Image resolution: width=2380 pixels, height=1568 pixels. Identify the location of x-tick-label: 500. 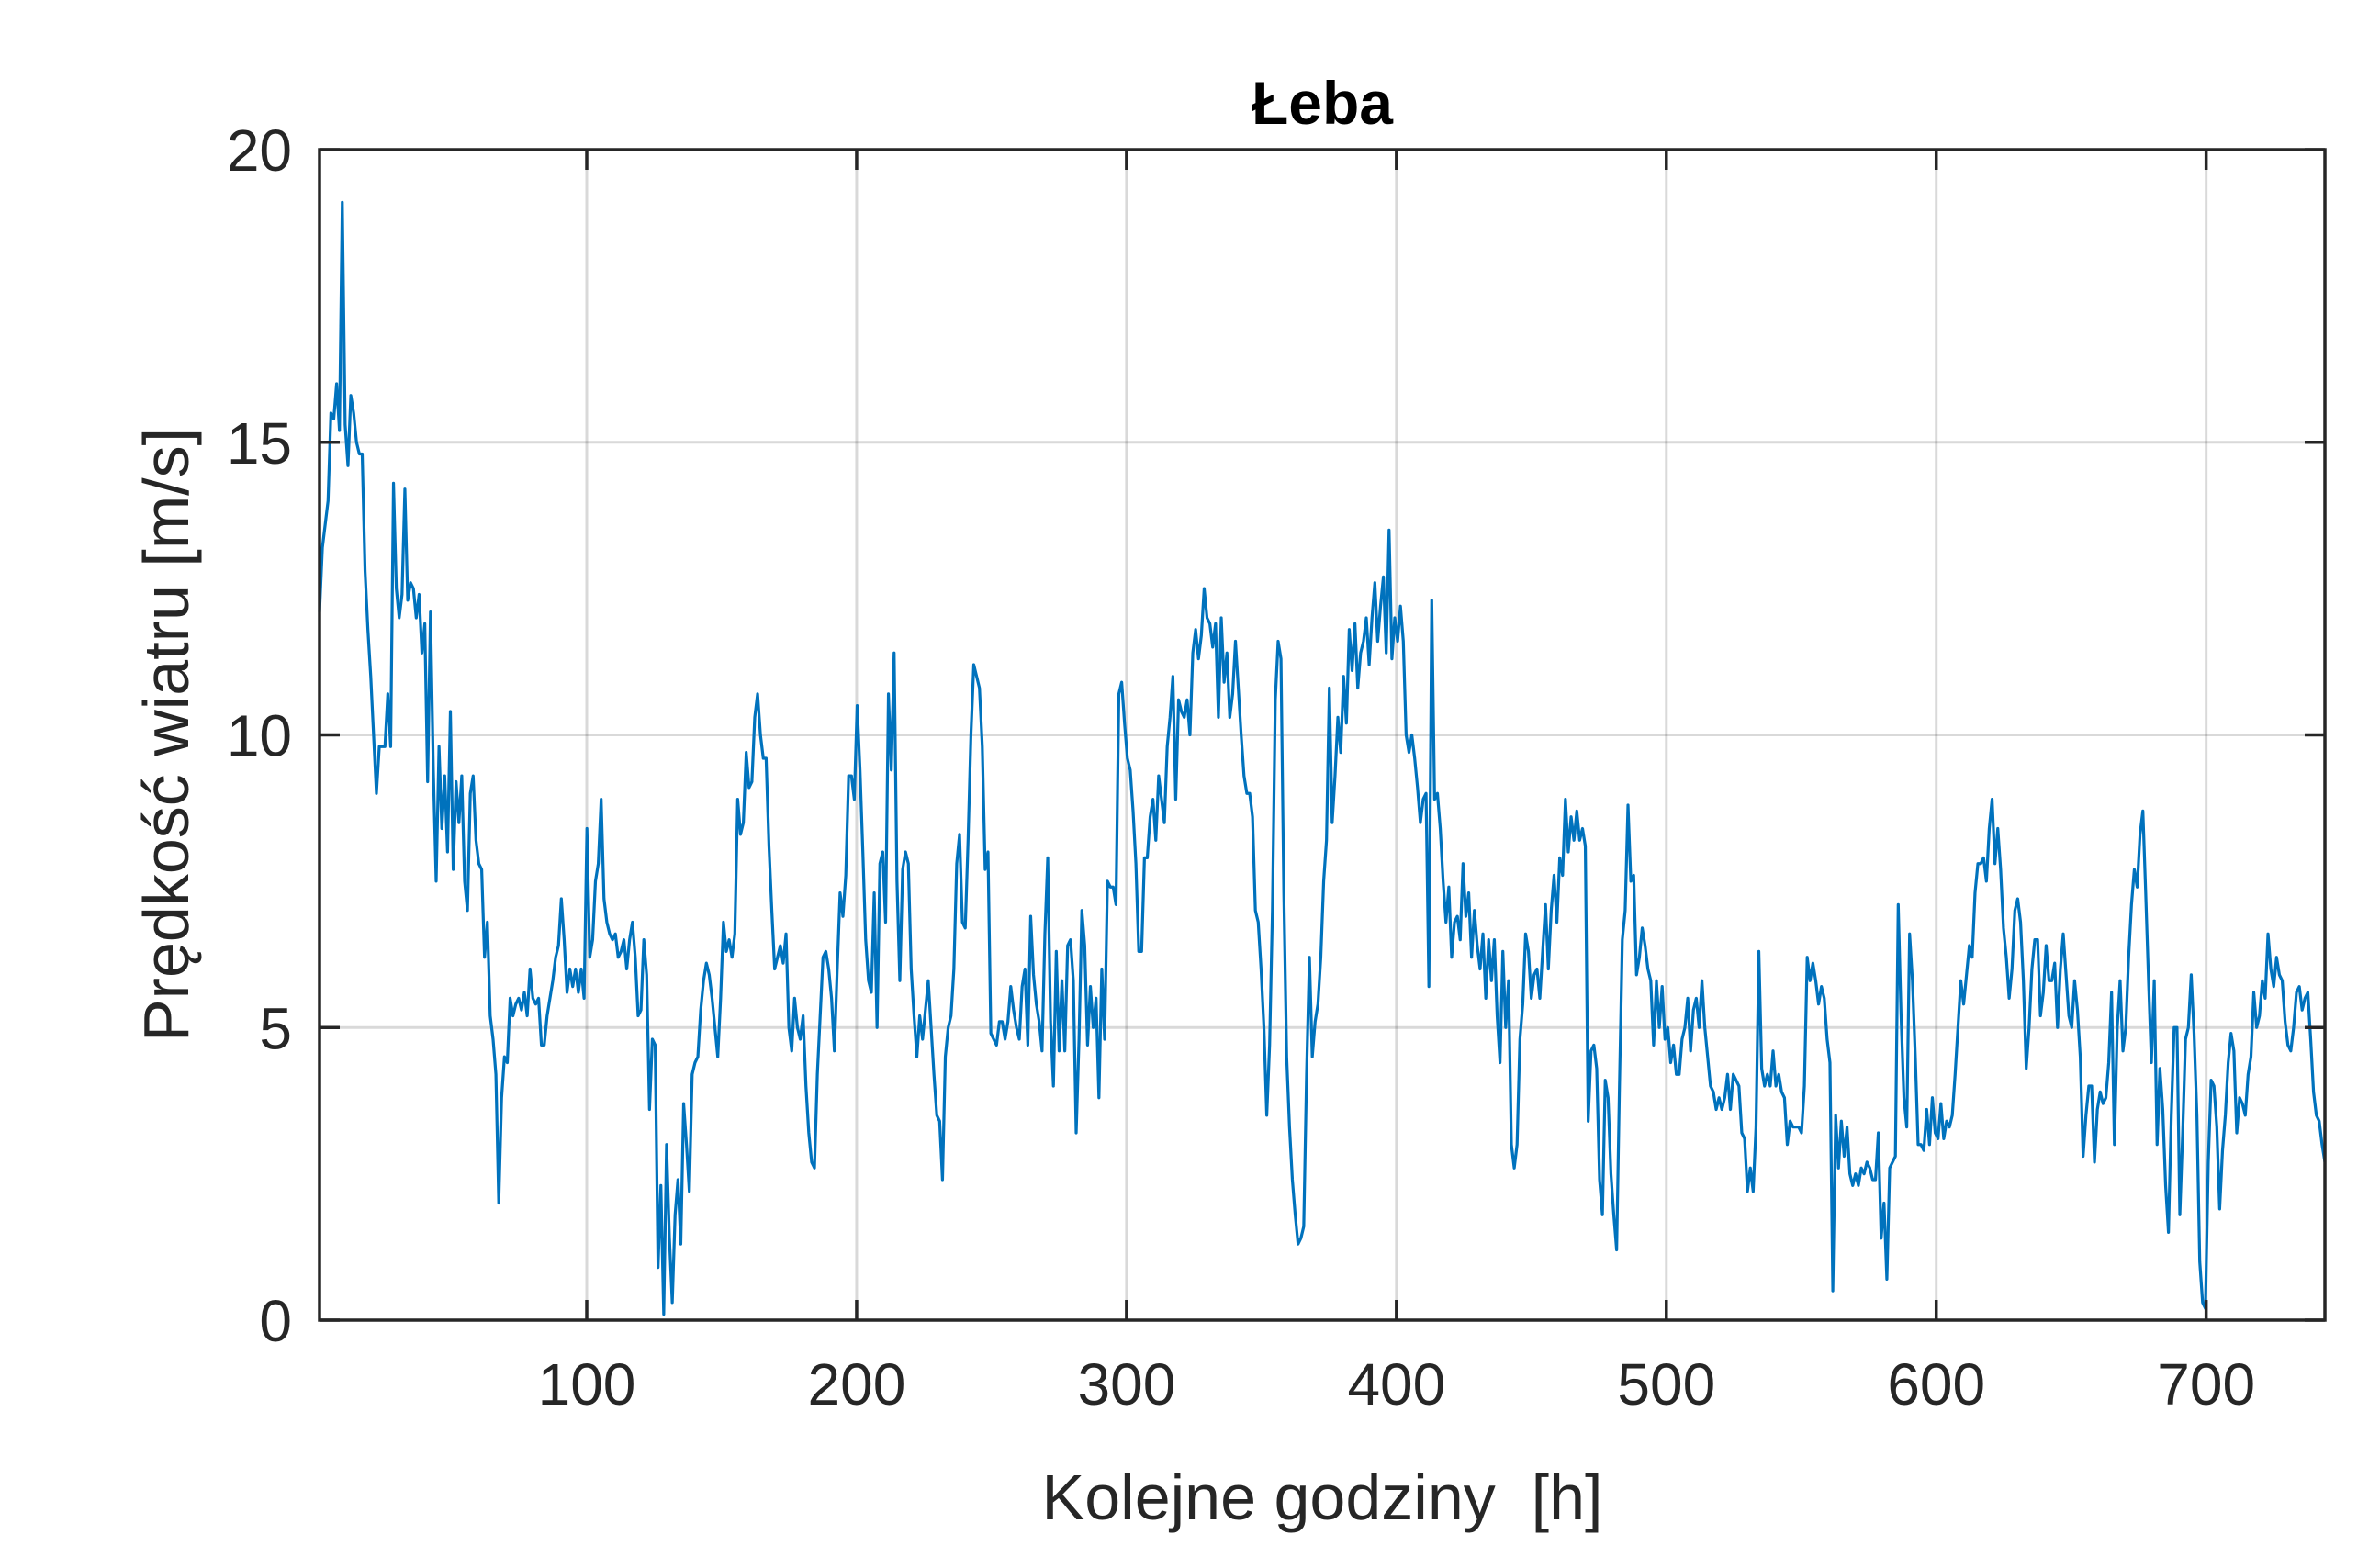
(1666, 1384).